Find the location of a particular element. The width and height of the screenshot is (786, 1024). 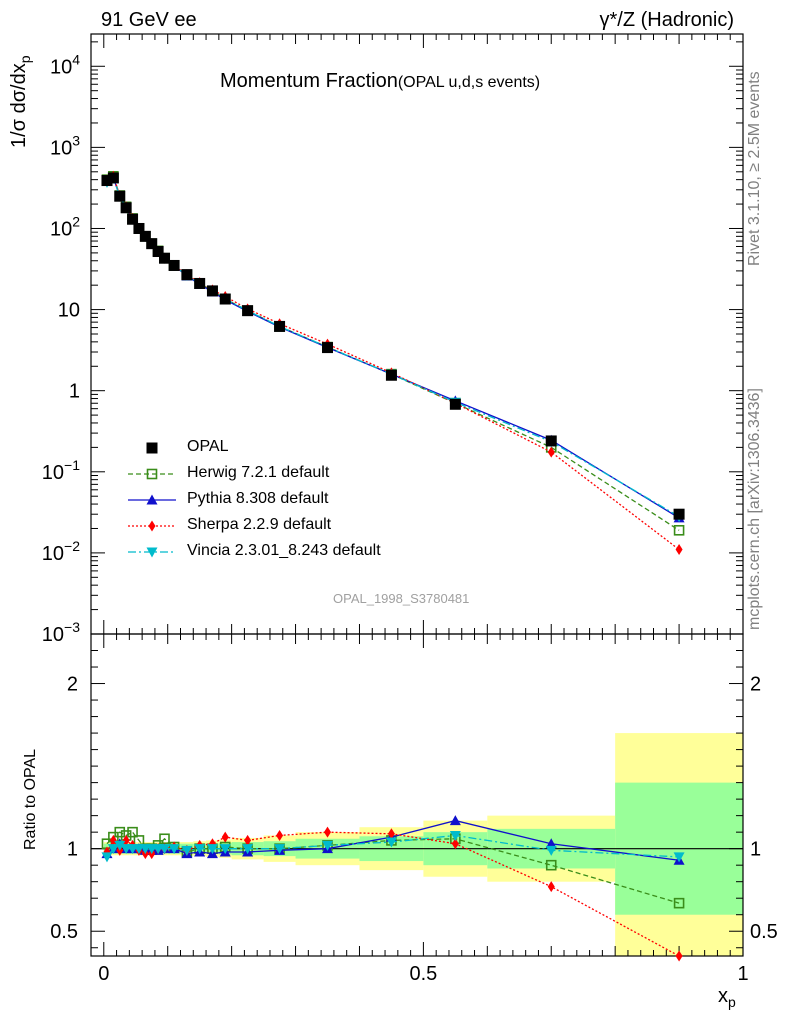

y-axis-label-main: 1/σ dσ/dxp is located at coordinates (20, 101).